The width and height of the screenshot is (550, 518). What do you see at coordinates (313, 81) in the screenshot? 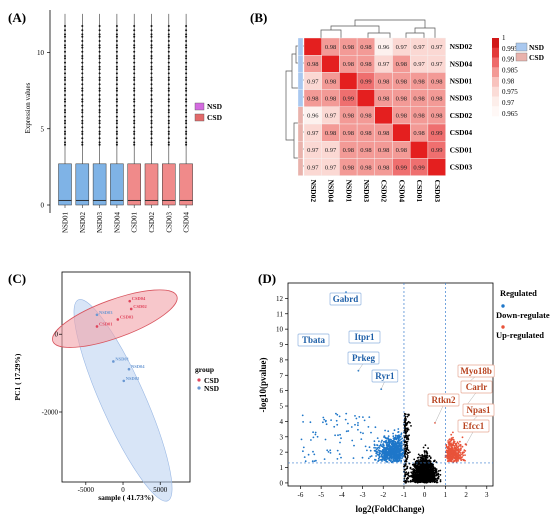
I see `heatmap-cell-label: 0.97` at bounding box center [313, 81].